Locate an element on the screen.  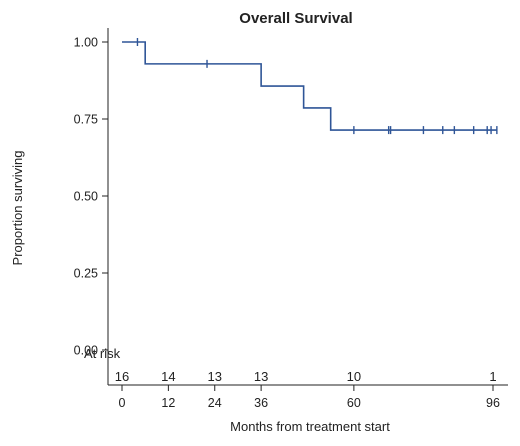
at-risk-value-0: 16 is located at coordinates (122, 376).